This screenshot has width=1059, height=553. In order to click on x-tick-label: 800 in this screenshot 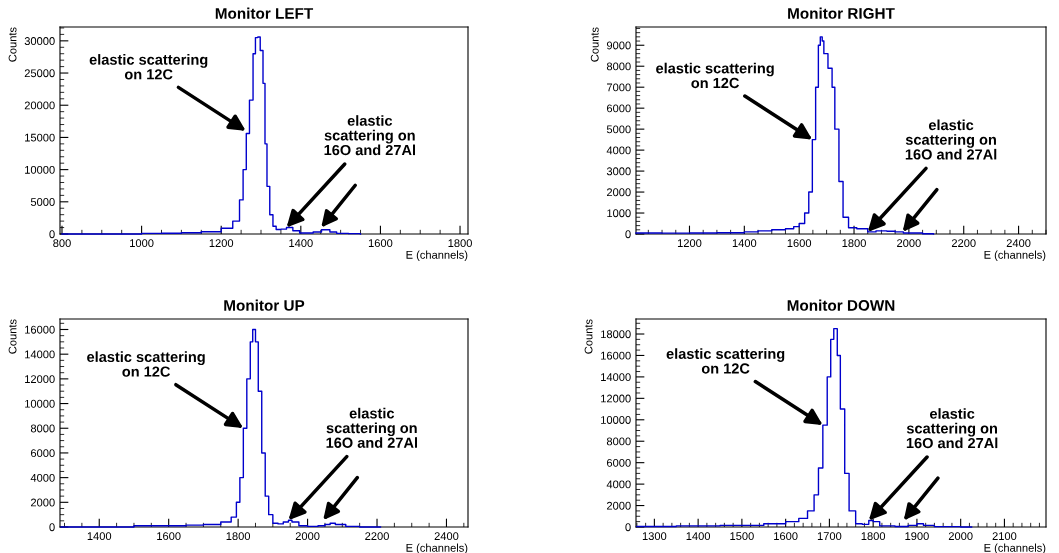, I will do `click(62, 243)`.